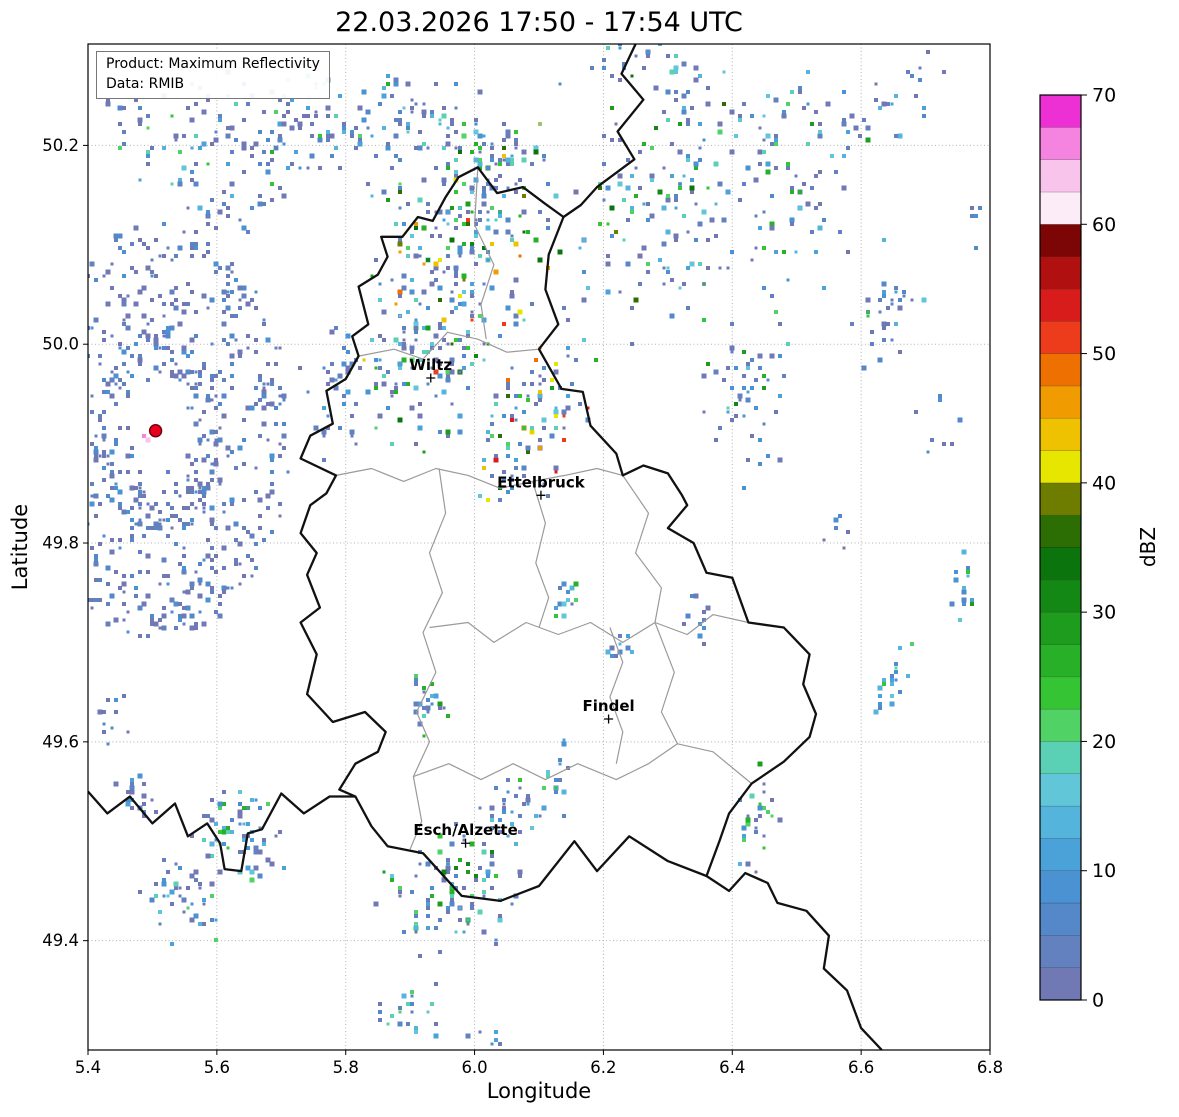 Image resolution: width=1179 pixels, height=1117 pixels. What do you see at coordinates (60, 344) in the screenshot?
I see `y-tick-label: 50.0` at bounding box center [60, 344].